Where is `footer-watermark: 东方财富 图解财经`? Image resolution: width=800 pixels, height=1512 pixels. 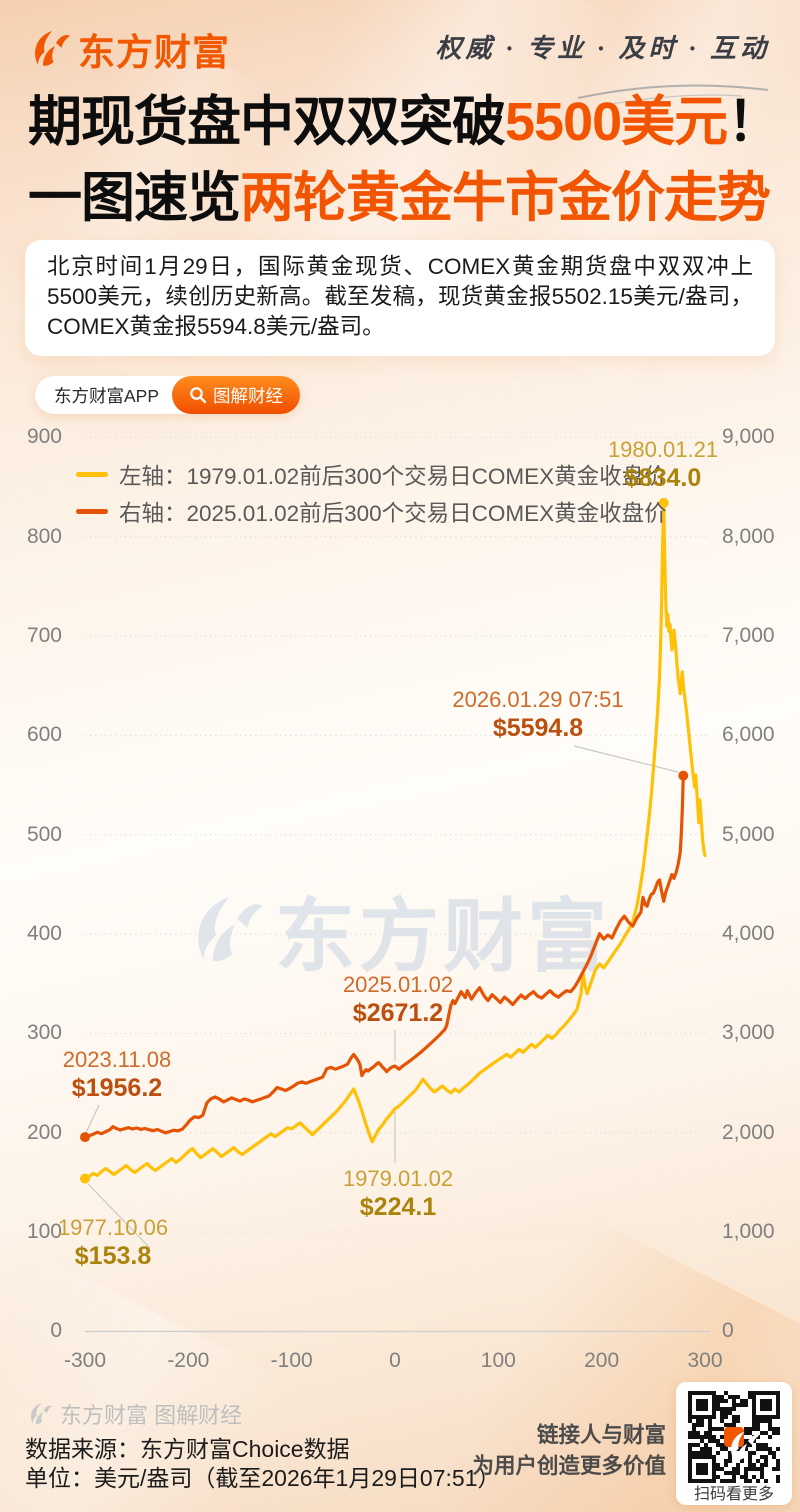
footer-watermark: 东方财富 图解财经 is located at coordinates (135, 1414).